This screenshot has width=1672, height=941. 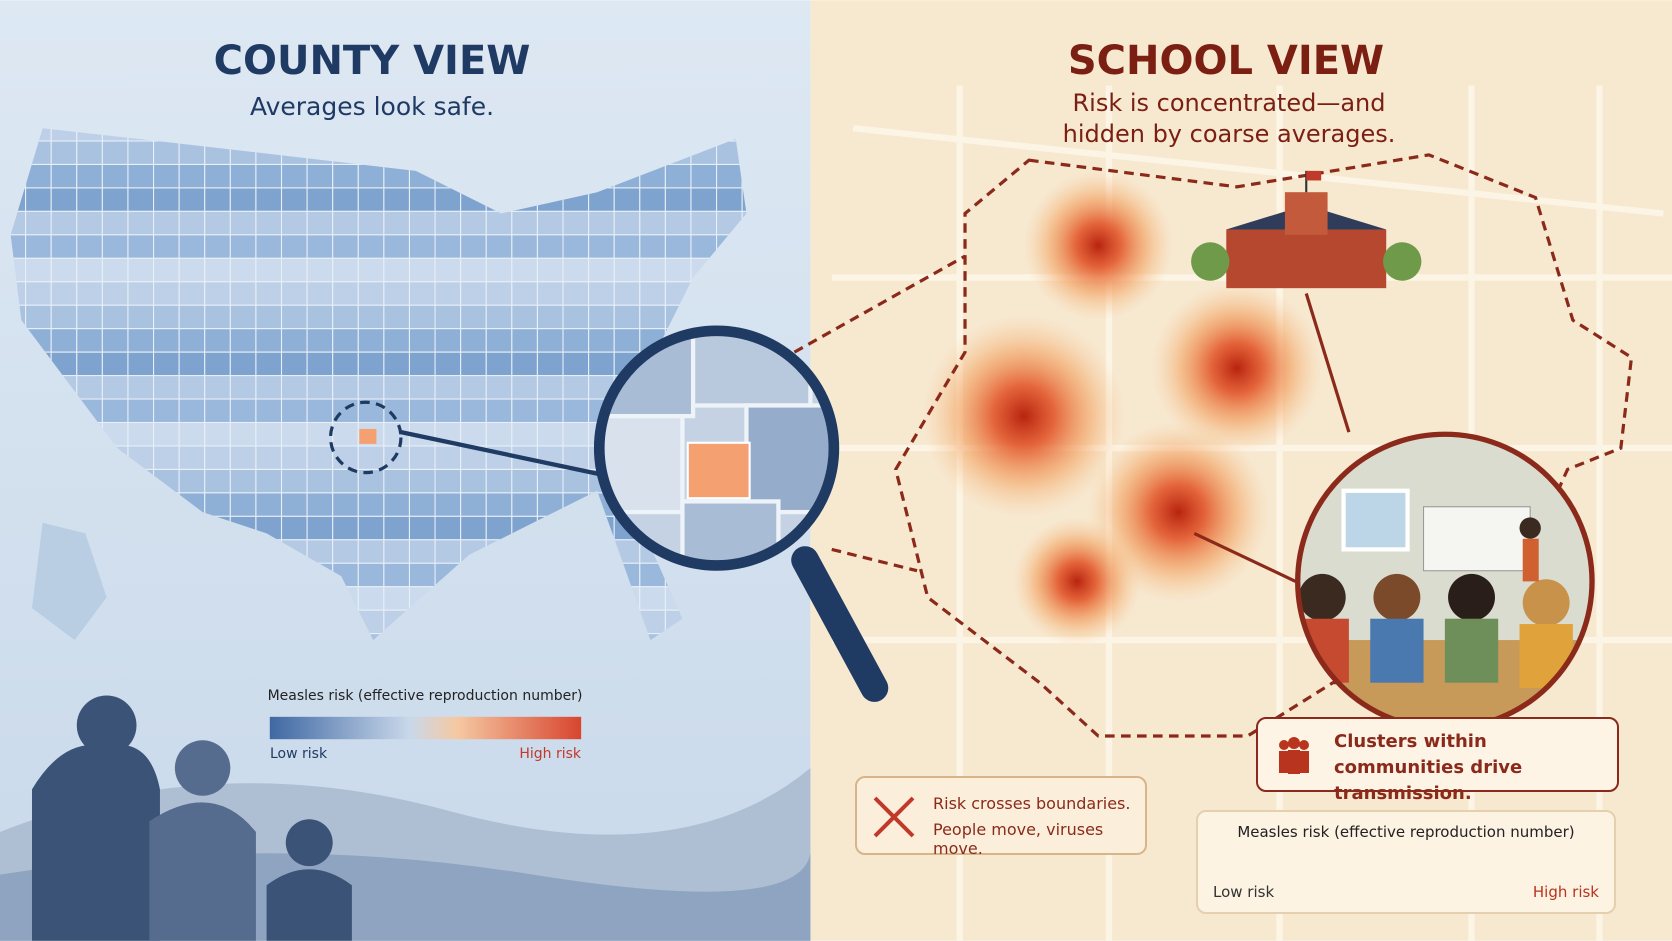 I want to click on title: SCHOOL VIEW, so click(x=1226, y=61).